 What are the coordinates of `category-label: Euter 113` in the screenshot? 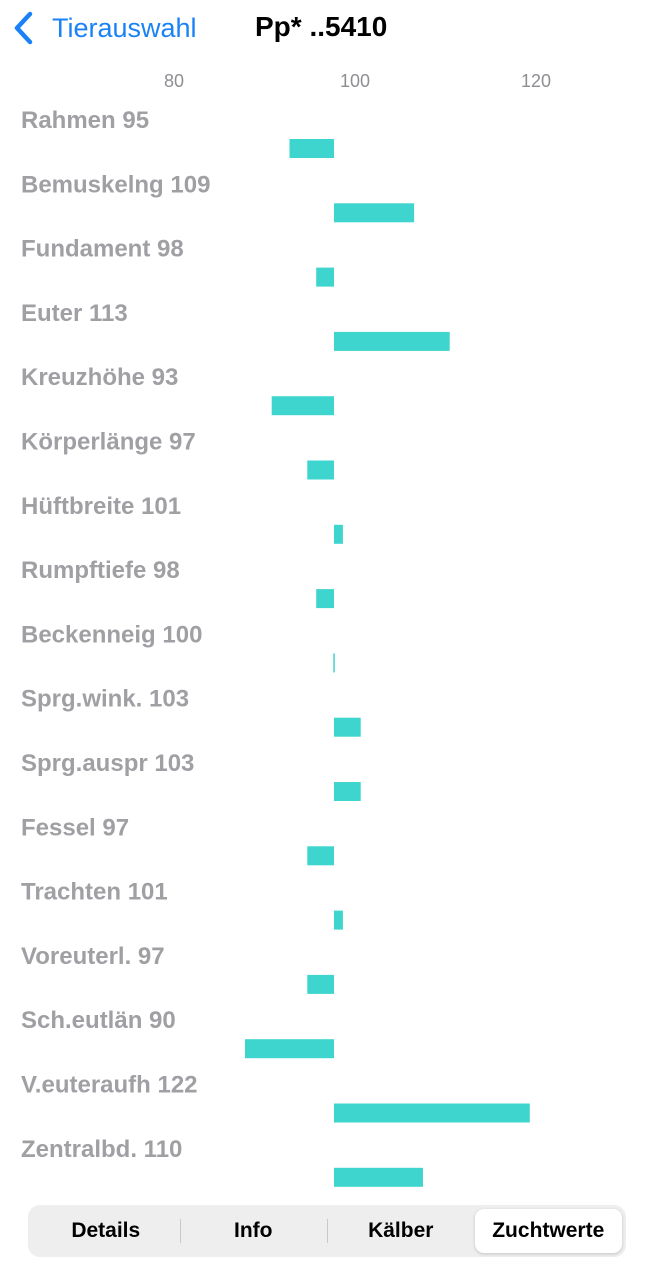 It's located at (74, 313).